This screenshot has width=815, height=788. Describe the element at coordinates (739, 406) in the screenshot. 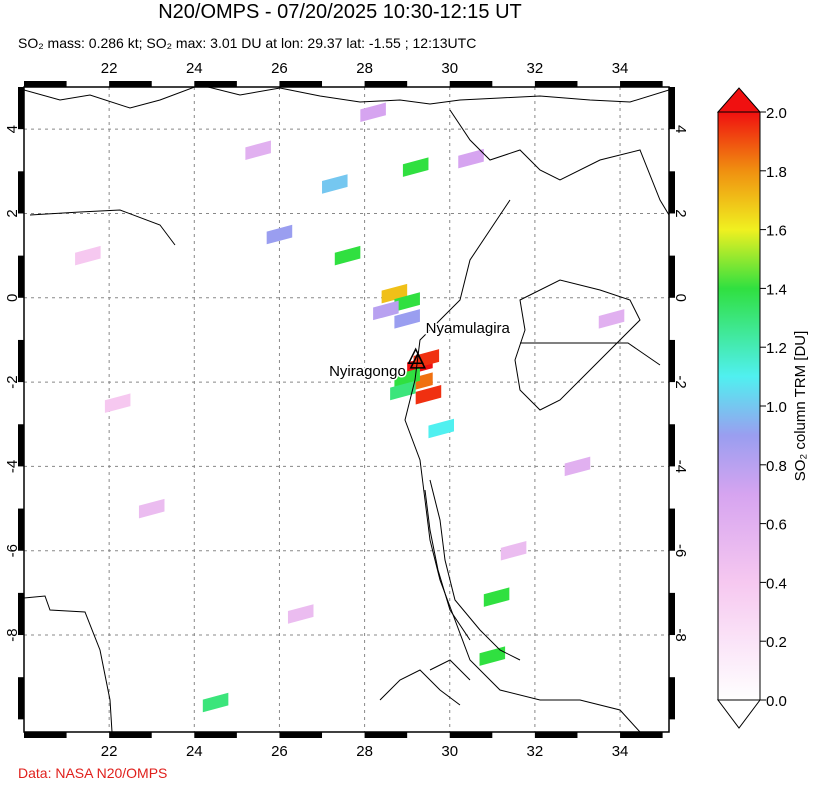

I see `colorbar` at that location.